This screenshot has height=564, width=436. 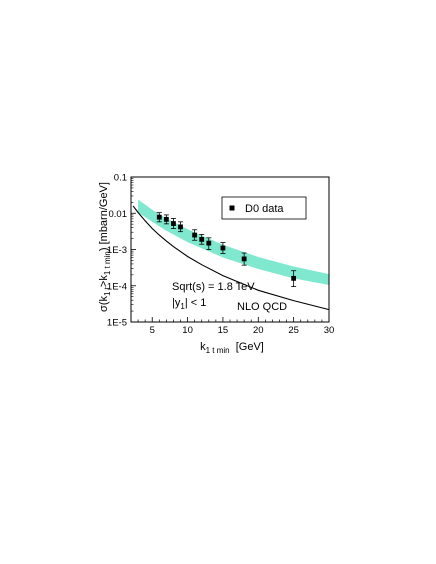 What do you see at coordinates (182, 306) in the screenshot?
I see `rapidity-subscript: 1` at bounding box center [182, 306].